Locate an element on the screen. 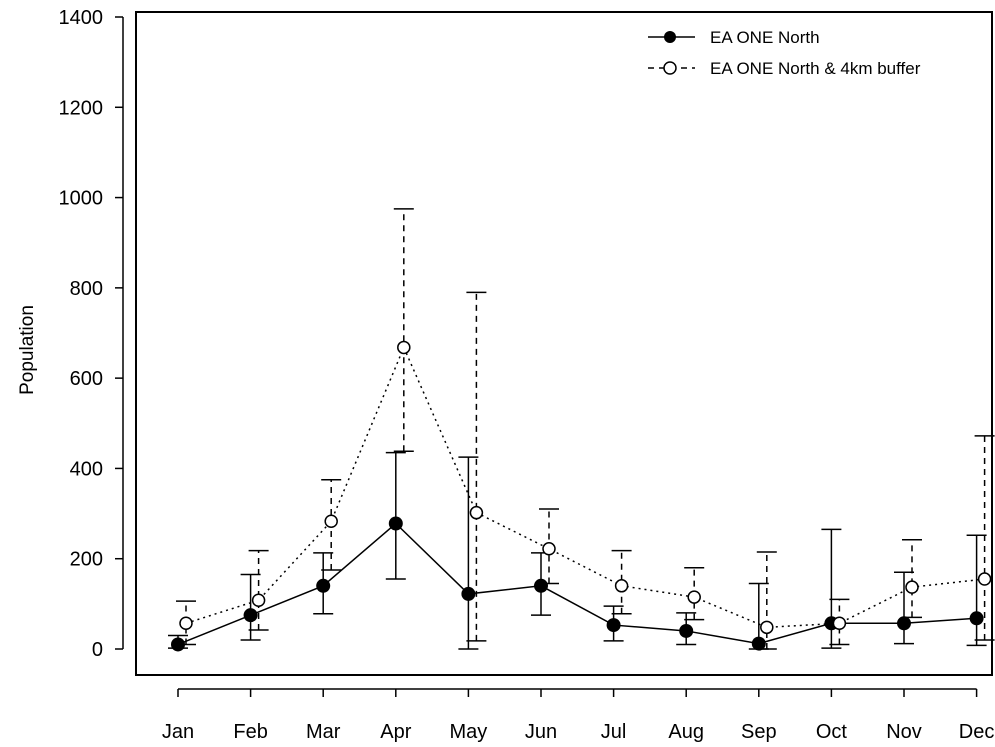 The height and width of the screenshot is (747, 995). errorbar-ea-one-north-nov is located at coordinates (904, 608).